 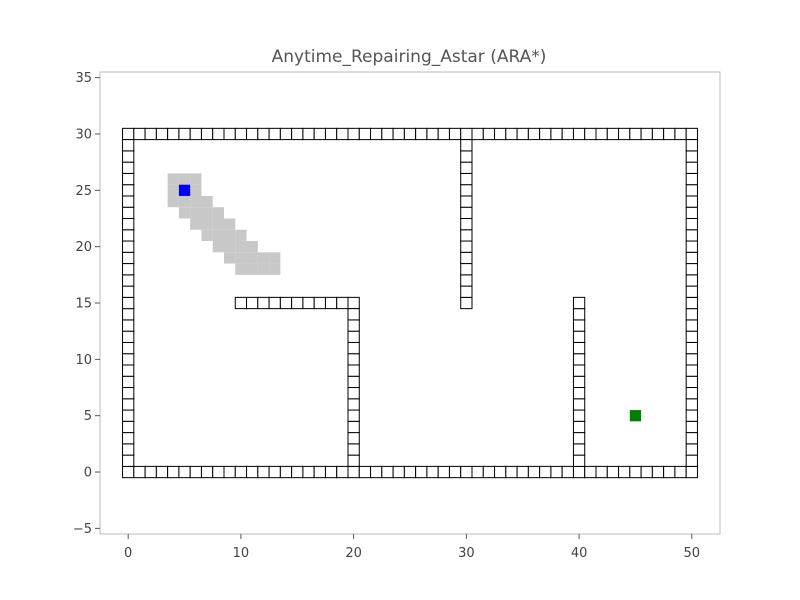 I want to click on start-marker, so click(x=184, y=190).